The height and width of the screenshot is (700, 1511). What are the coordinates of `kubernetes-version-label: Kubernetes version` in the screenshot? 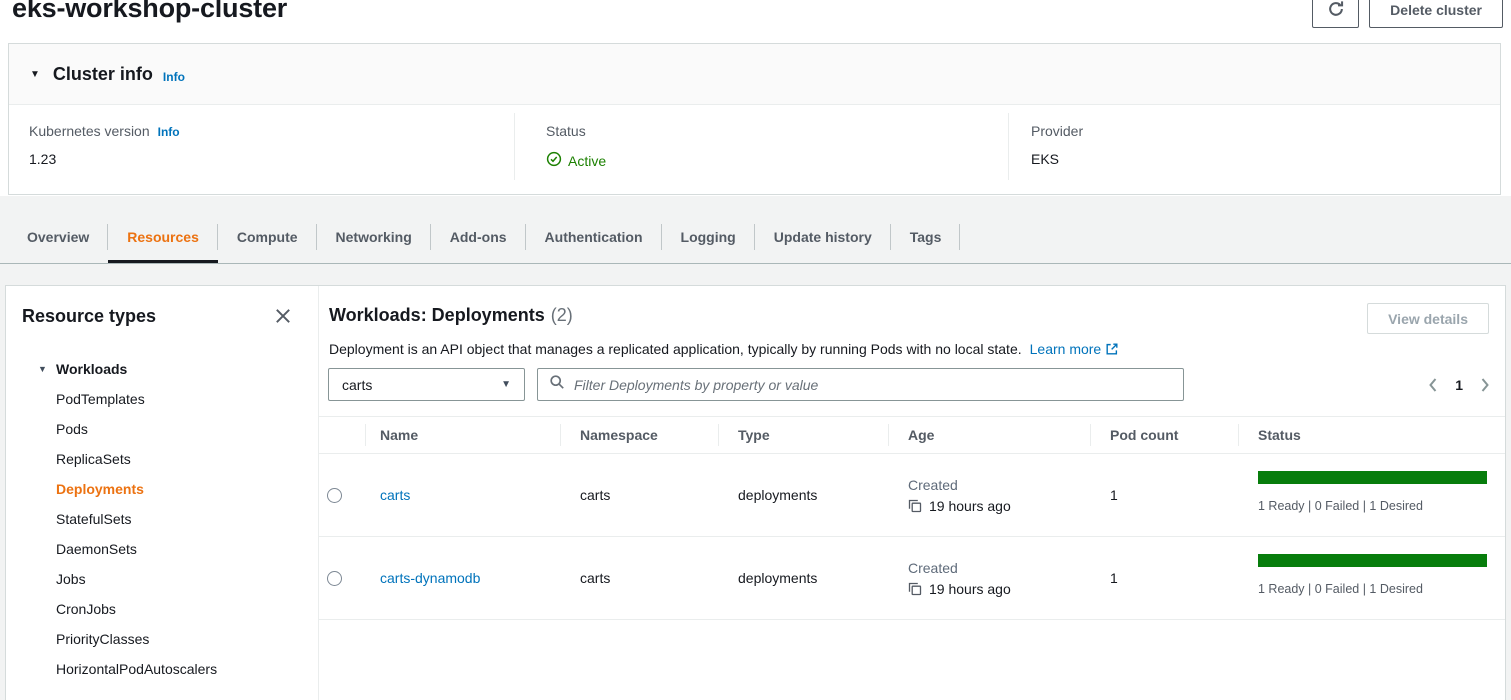 It's located at (89, 131).